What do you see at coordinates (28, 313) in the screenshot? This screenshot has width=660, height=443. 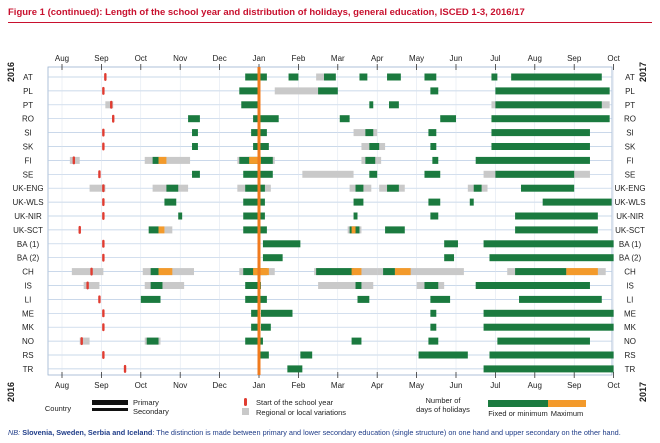 I see `country-label-left: ME` at bounding box center [28, 313].